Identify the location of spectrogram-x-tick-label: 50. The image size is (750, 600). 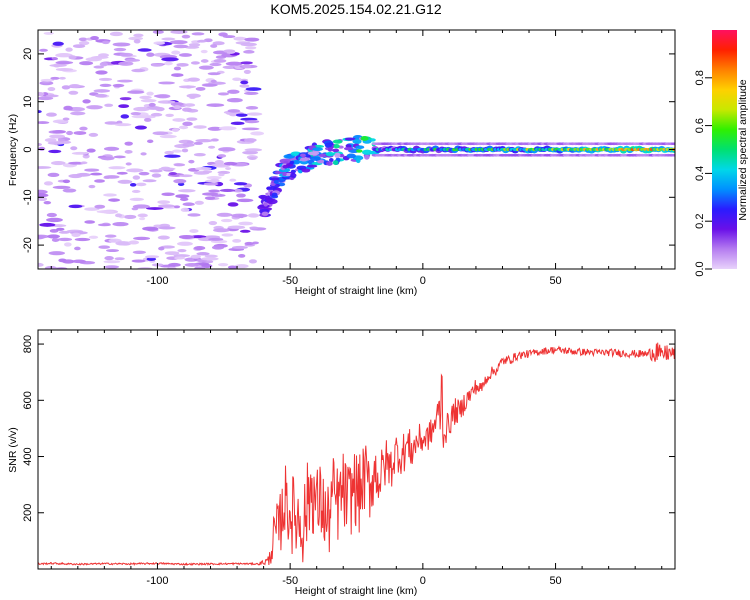
(555, 281).